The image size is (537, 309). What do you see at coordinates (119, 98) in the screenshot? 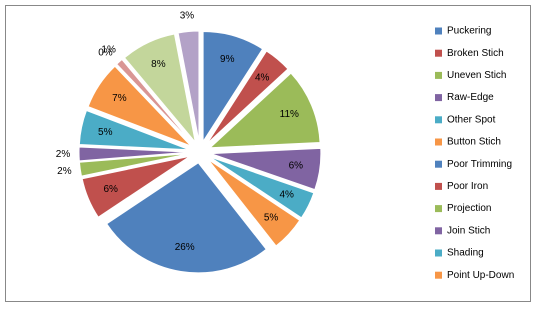
I see `data-label: 7%` at bounding box center [119, 98].